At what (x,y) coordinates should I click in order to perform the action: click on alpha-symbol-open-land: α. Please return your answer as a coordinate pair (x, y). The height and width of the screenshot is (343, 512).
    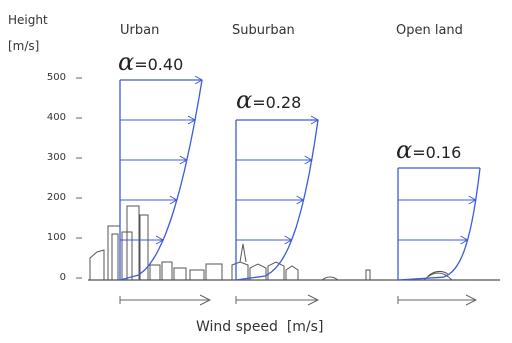
    Looking at the image, I should click on (404, 150).